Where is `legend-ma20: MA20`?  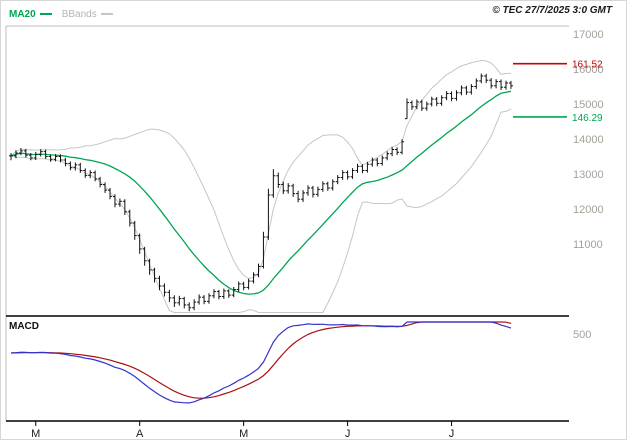 legend-ma20: MA20 is located at coordinates (30, 14).